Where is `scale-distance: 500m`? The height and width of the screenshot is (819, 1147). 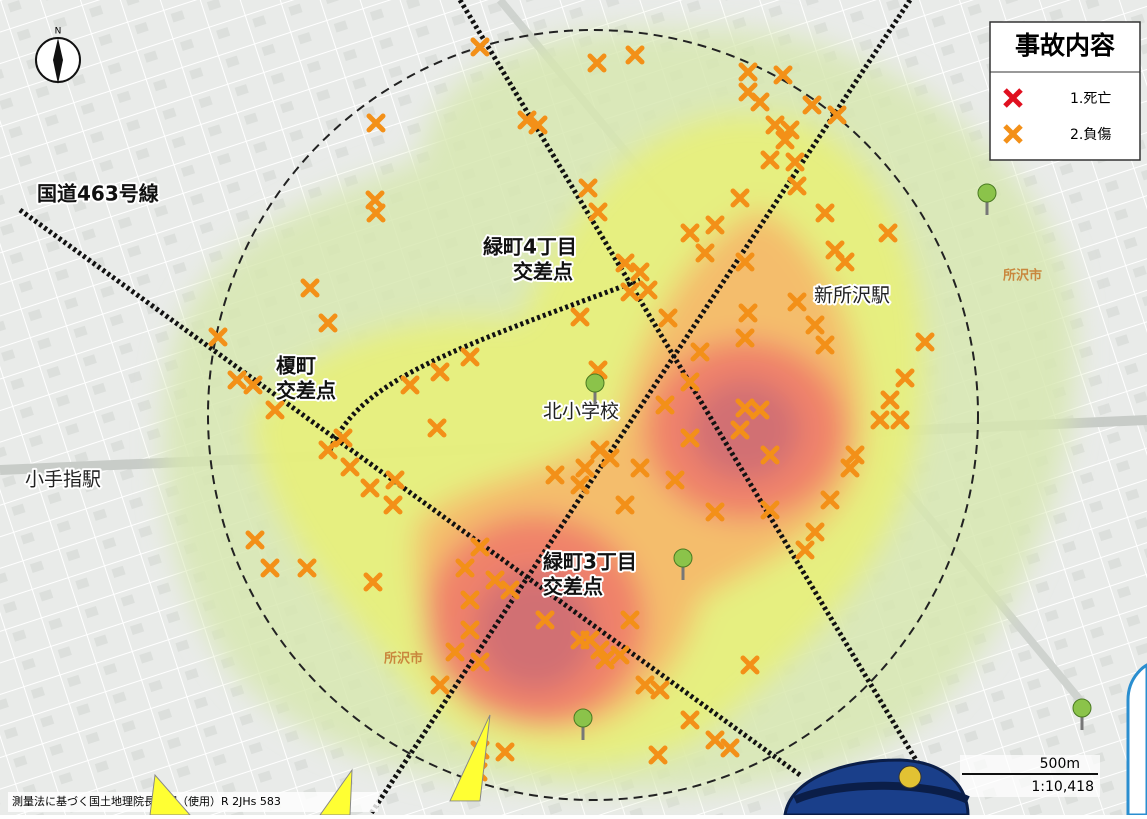 scale-distance: 500m is located at coordinates (1060, 764).